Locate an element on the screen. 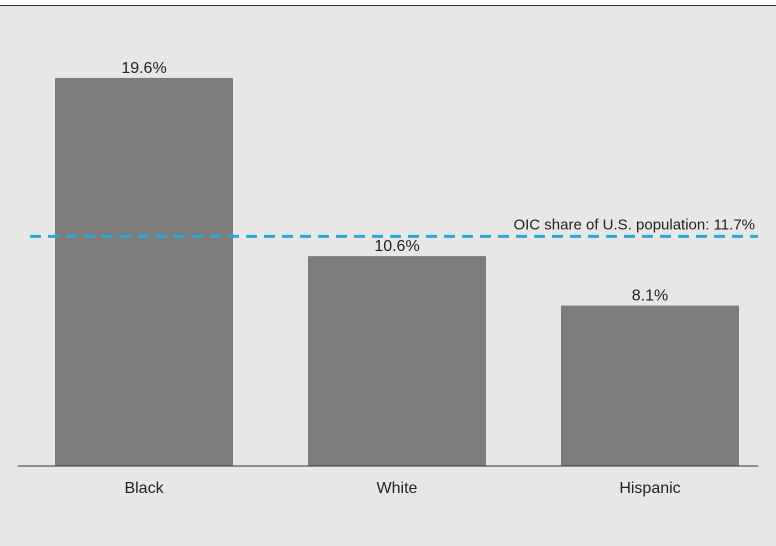  category-label-black: Black is located at coordinates (144, 488).